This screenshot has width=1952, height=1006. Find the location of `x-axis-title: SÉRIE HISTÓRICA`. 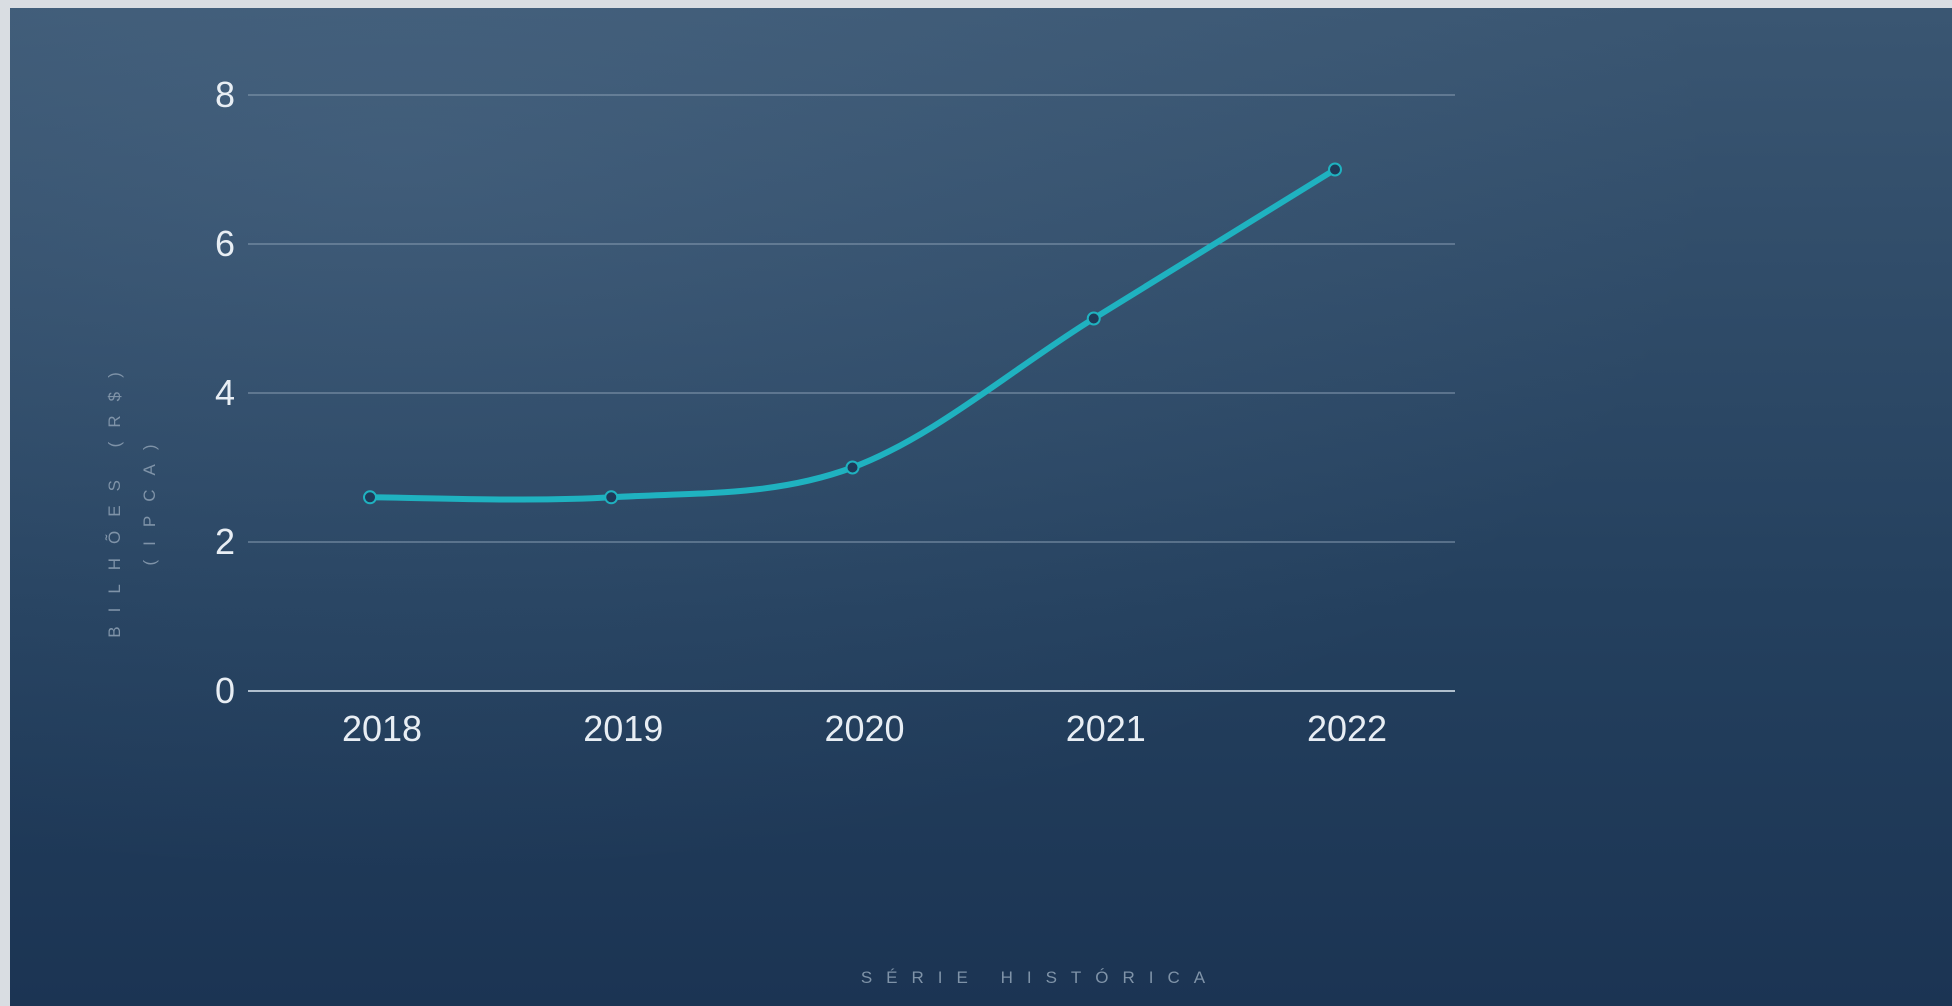

x-axis-title: SÉRIE HISTÓRICA is located at coordinates (1040, 977).